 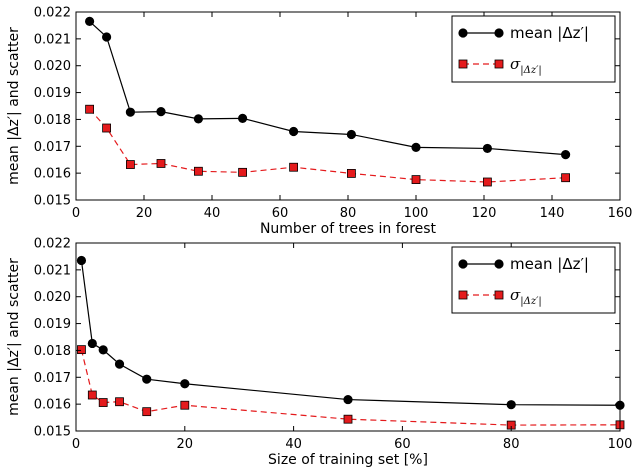 I want to click on top-x-tick-label: 0, so click(x=76, y=213).